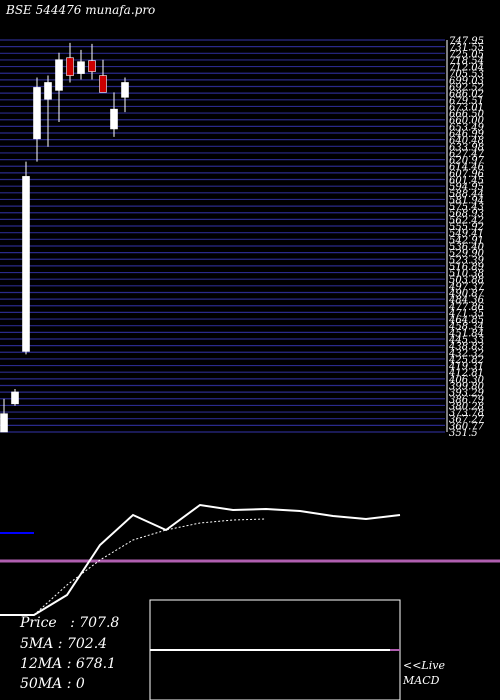 The image size is (500, 700). Describe the element at coordinates (467, 127) in the screenshot. I see `price-tick-label: 653.49` at that location.